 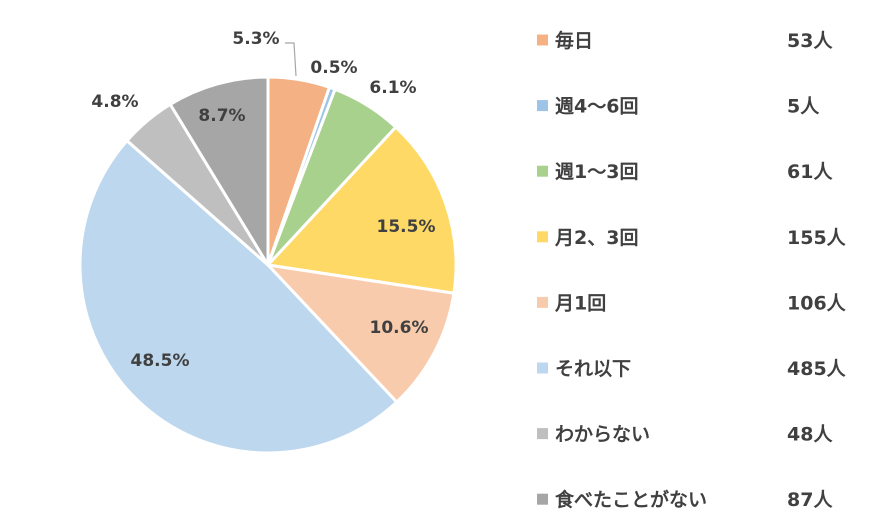 I want to click on legend-label-4: 月2、3回, so click(x=596, y=238).